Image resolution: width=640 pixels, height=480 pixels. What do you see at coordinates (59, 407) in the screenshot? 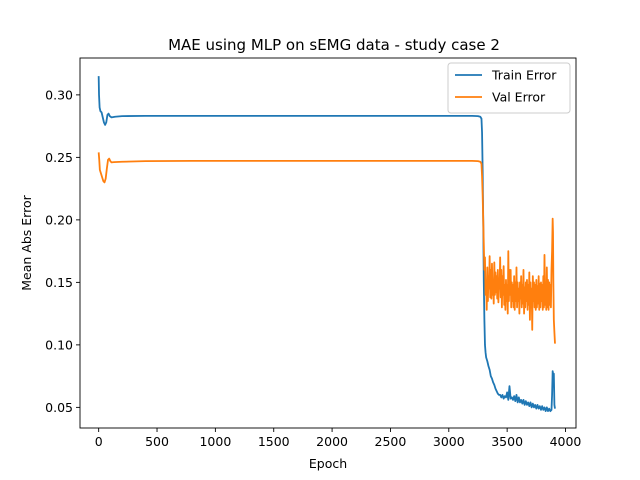
I see `y-tick-label: 0.05` at bounding box center [59, 407].